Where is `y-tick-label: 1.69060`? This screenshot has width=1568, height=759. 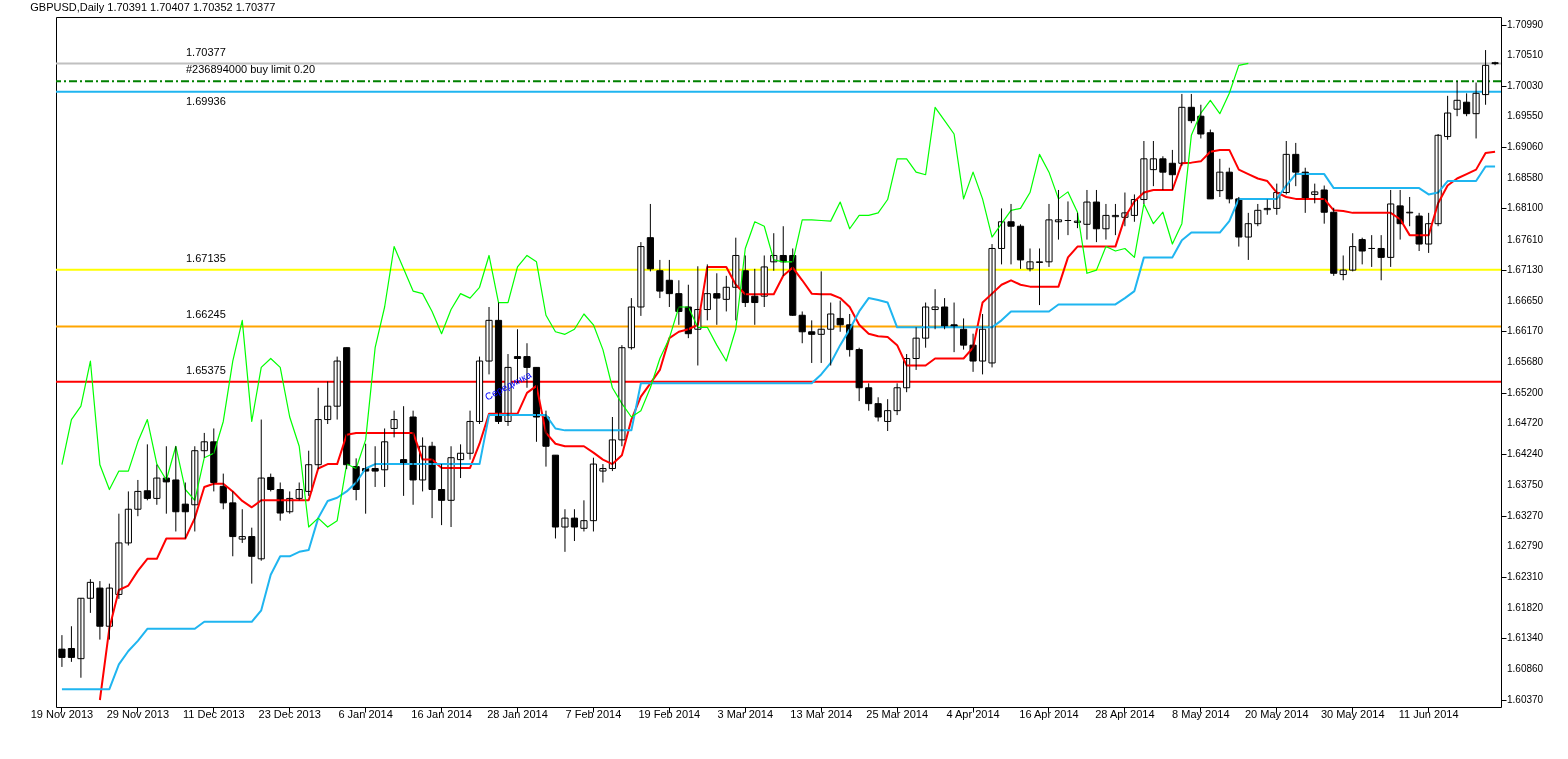
y-tick-label: 1.69060 is located at coordinates (1525, 147).